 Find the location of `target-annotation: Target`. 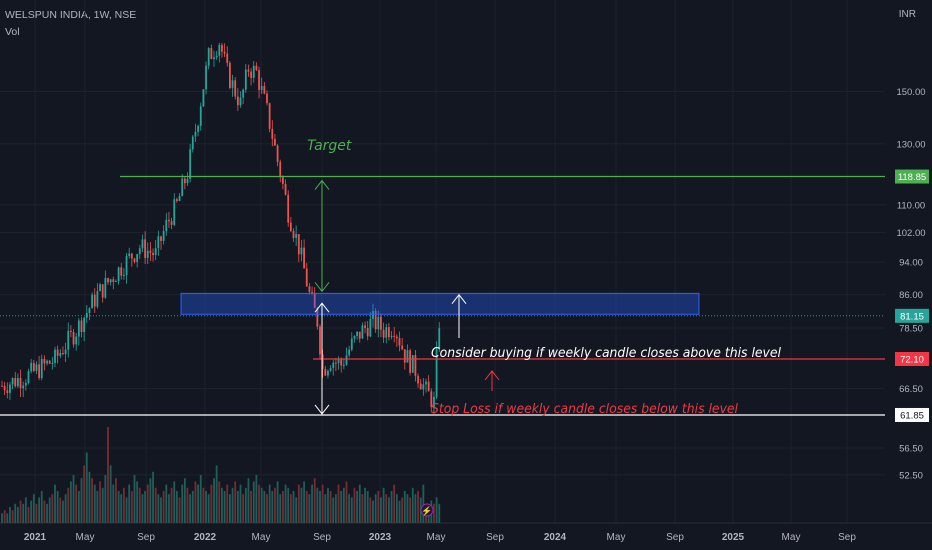

target-annotation: Target is located at coordinates (329, 146).